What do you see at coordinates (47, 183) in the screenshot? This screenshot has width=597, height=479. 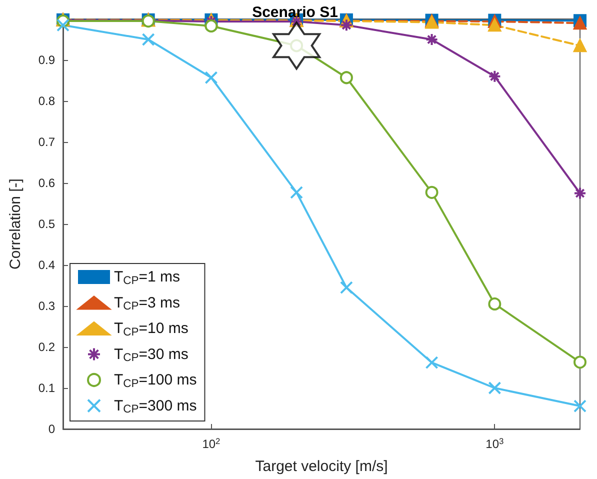 I see `y-tick-label: 0.6` at bounding box center [47, 183].